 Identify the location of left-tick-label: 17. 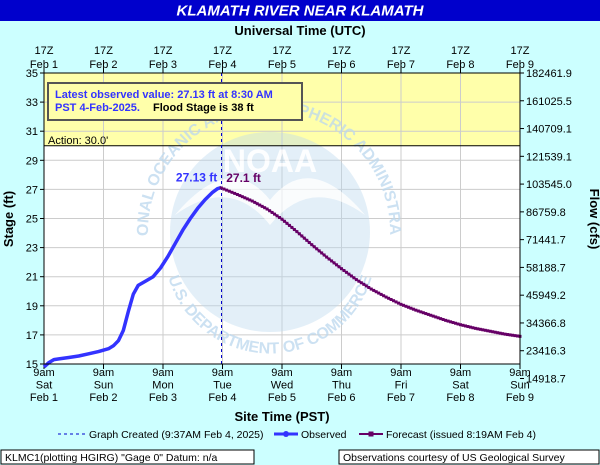
(32, 336).